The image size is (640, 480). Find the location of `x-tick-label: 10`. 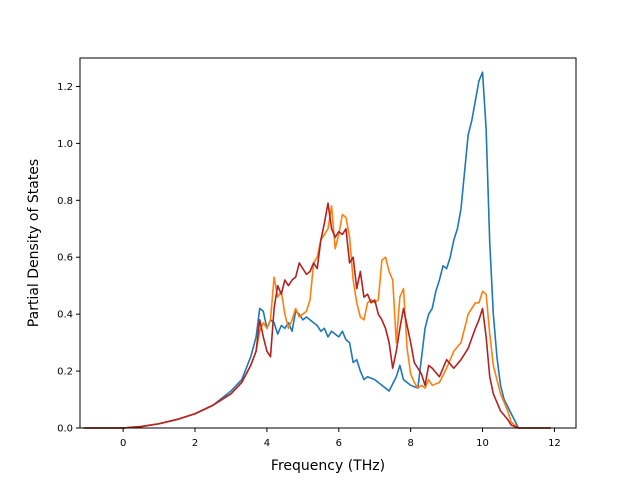

x-tick-label: 10 is located at coordinates (482, 443).